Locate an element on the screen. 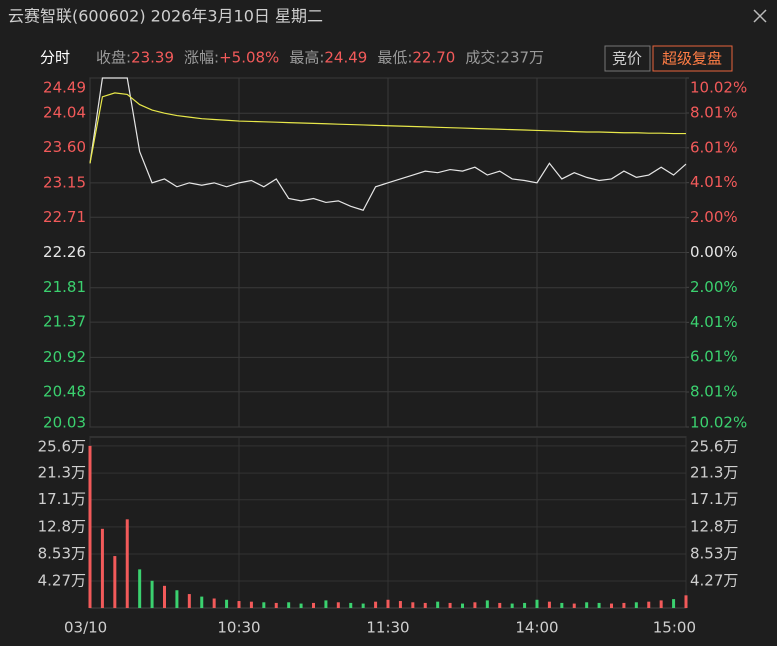 The height and width of the screenshot is (646, 777). price-line is located at coordinates (387, 128).